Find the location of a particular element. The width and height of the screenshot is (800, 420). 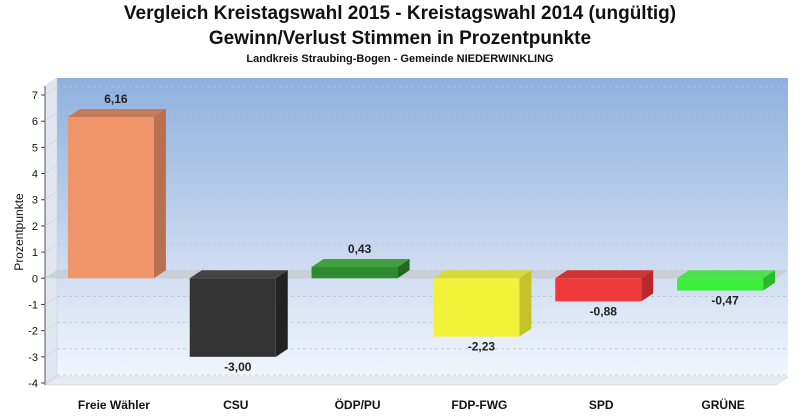

y-tick-label: 0 is located at coordinates (35, 279).